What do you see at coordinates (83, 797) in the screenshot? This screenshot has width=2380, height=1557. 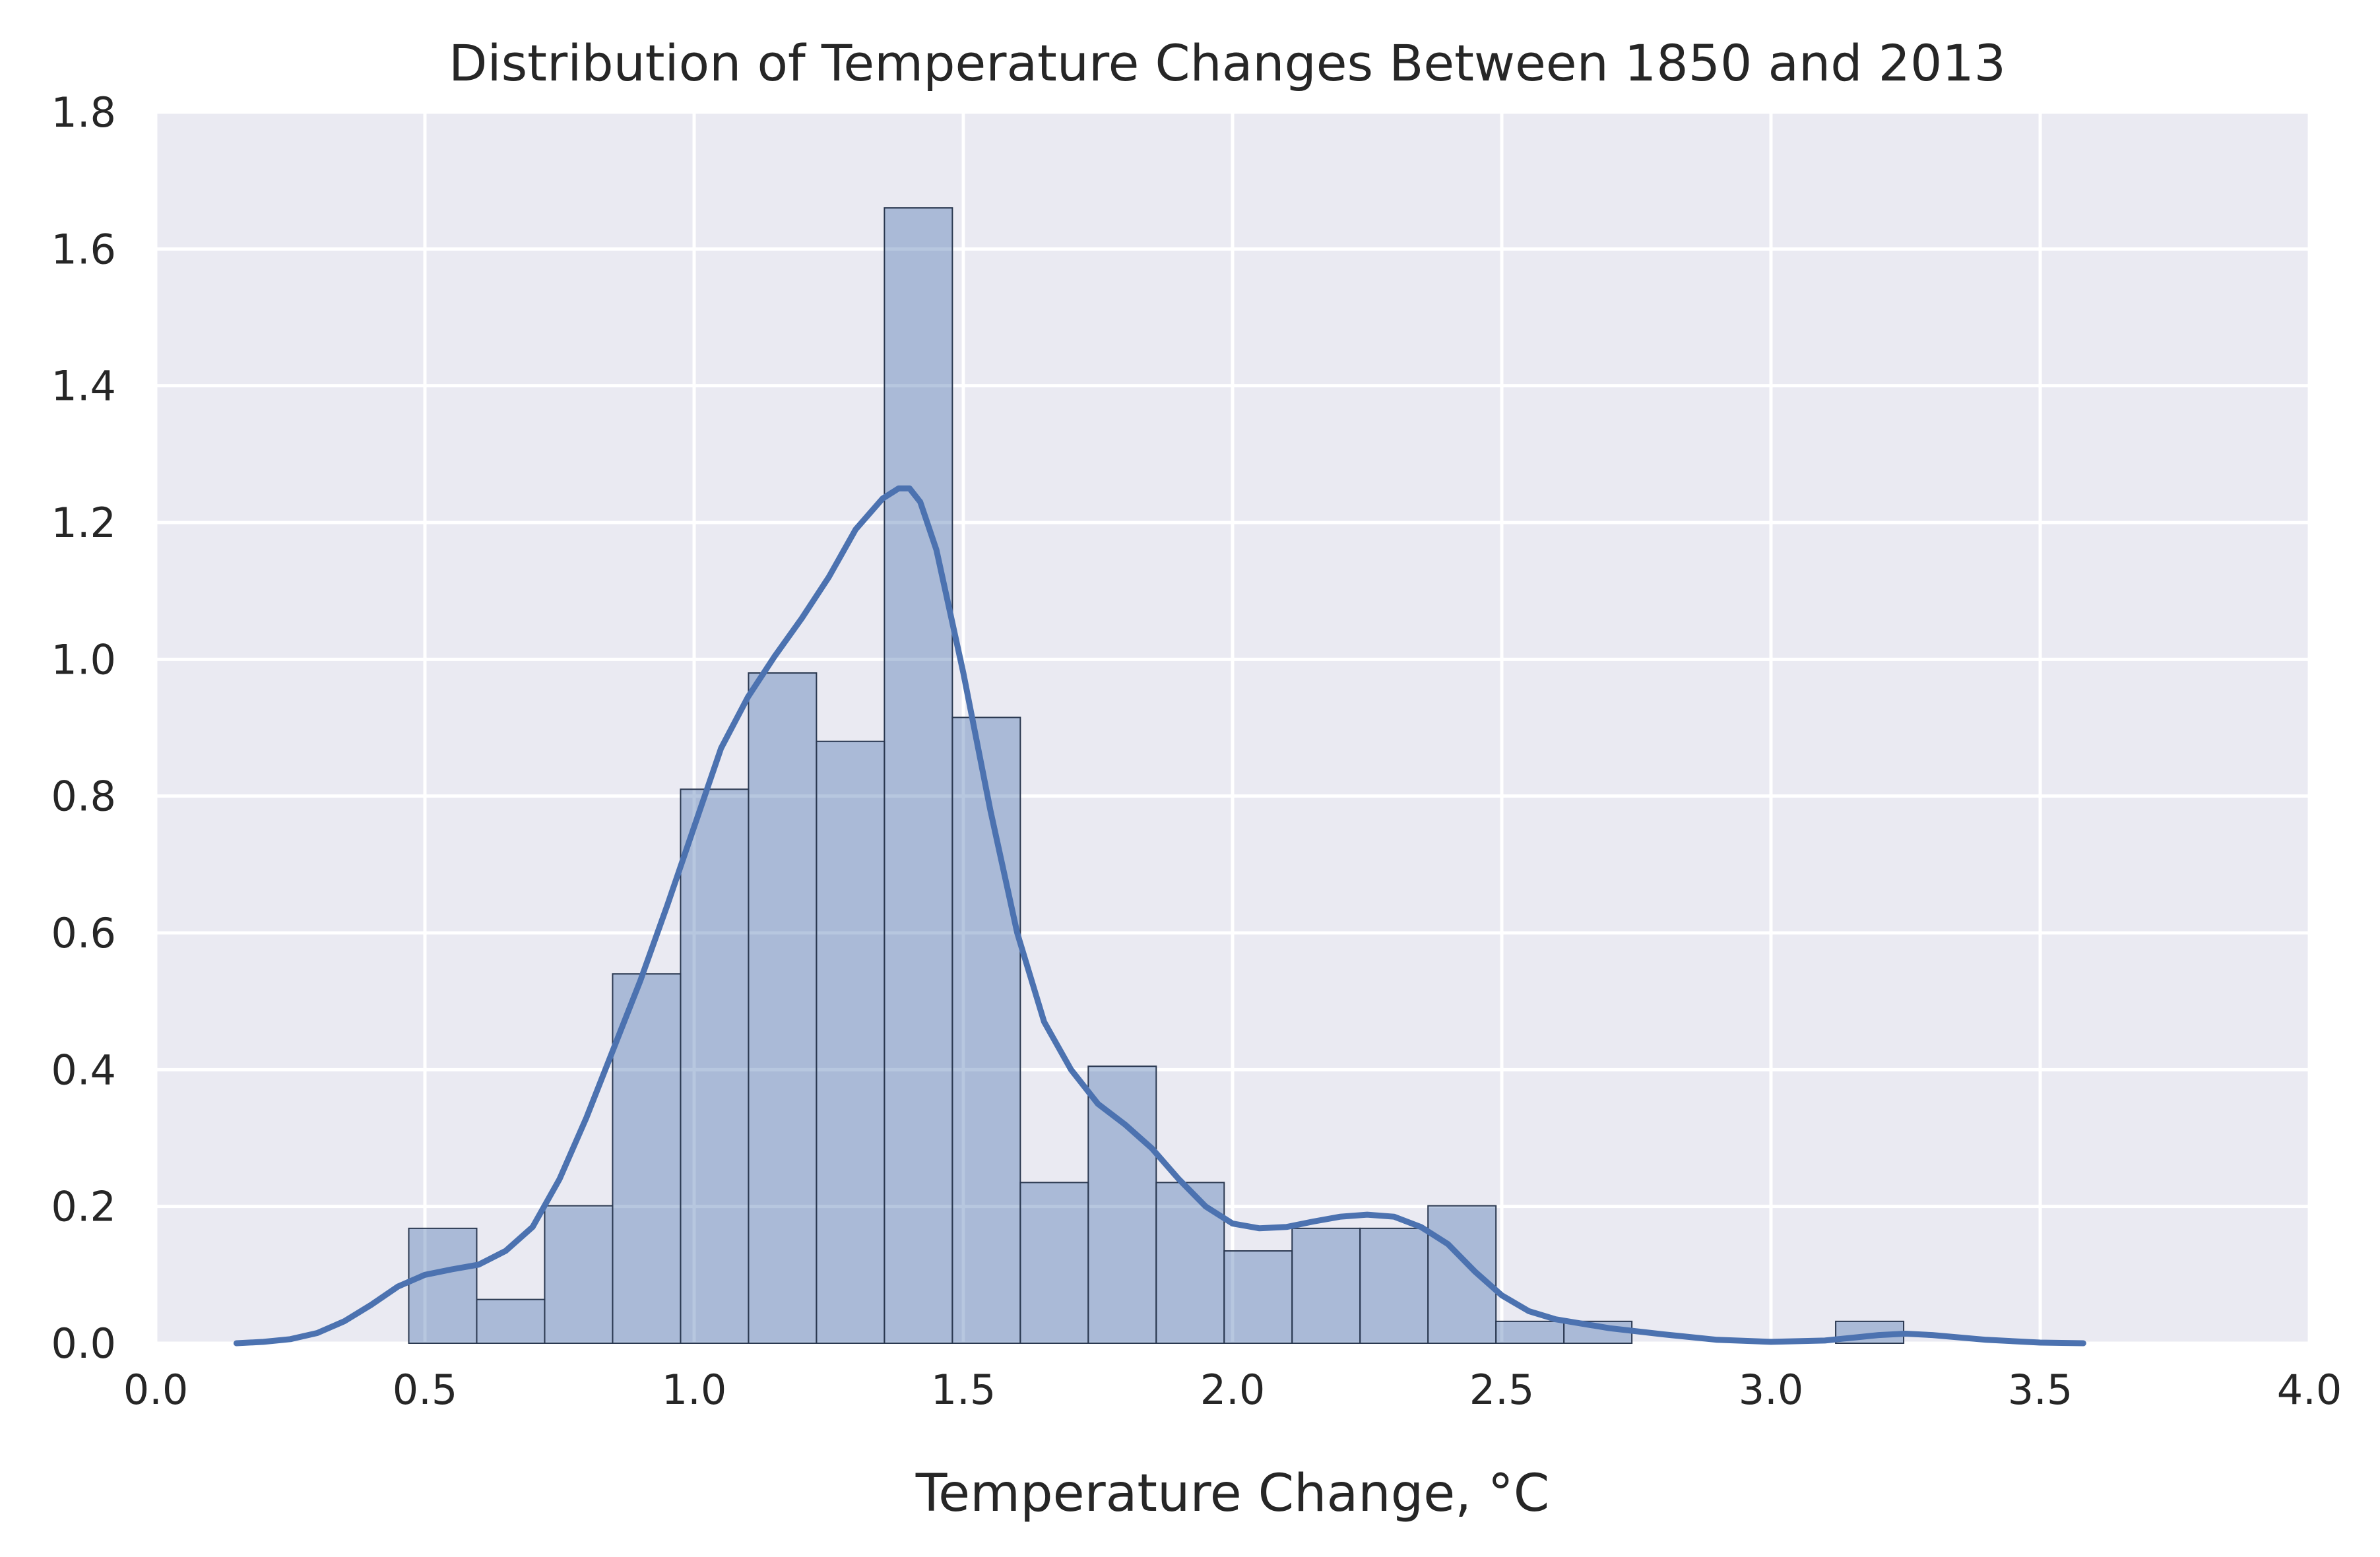 I see `y-tick-label-4: 0.8` at bounding box center [83, 797].